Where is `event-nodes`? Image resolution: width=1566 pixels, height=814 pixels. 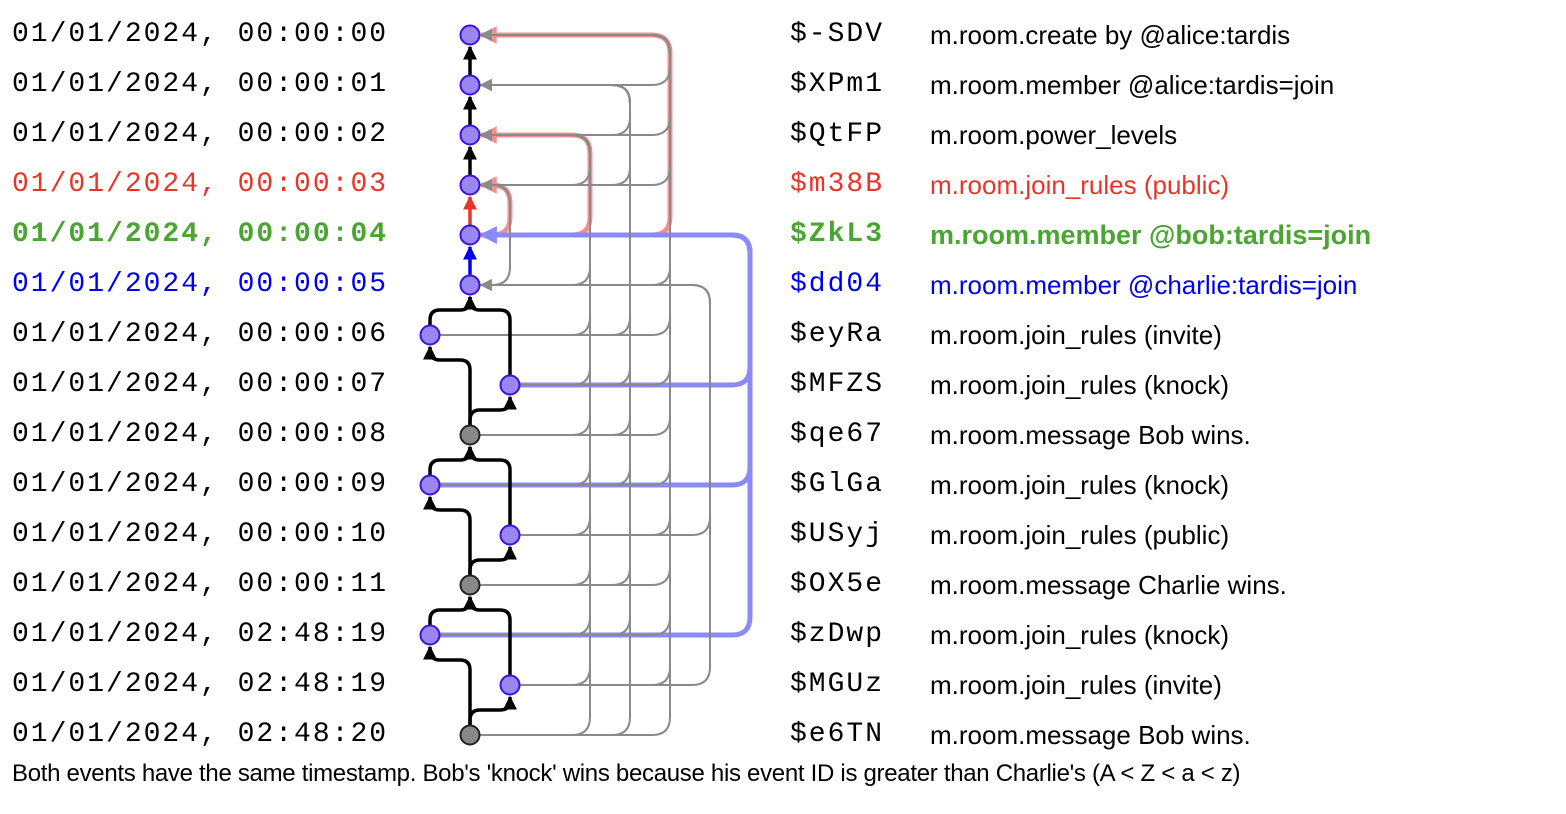
event-nodes is located at coordinates (470, 385).